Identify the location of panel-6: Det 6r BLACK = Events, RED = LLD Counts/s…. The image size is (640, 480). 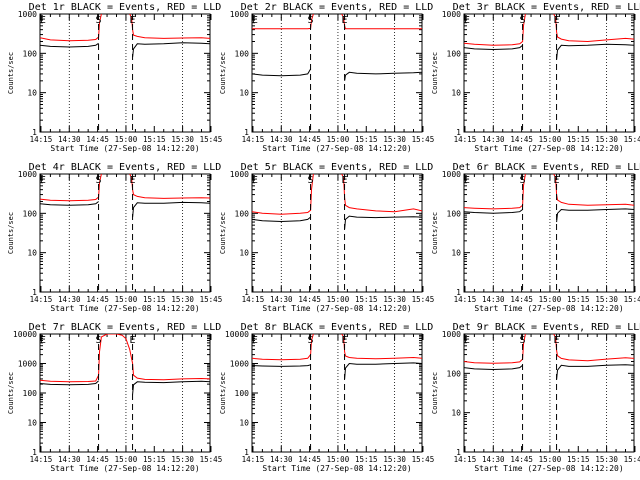
(535, 237).